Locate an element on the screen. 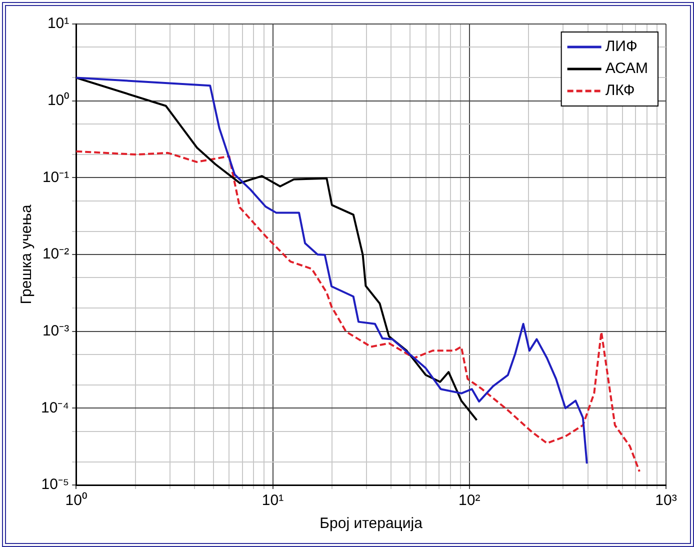 This screenshot has height=547, width=694. legend-label: АСАМ is located at coordinates (626, 69).